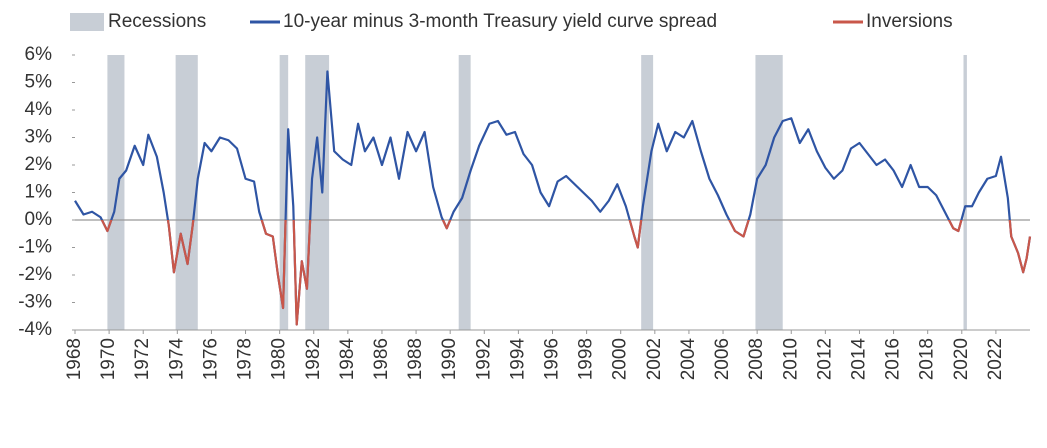 The width and height of the screenshot is (1047, 448). What do you see at coordinates (790, 359) in the screenshot?
I see `x-tick-label: 2010` at bounding box center [790, 359].